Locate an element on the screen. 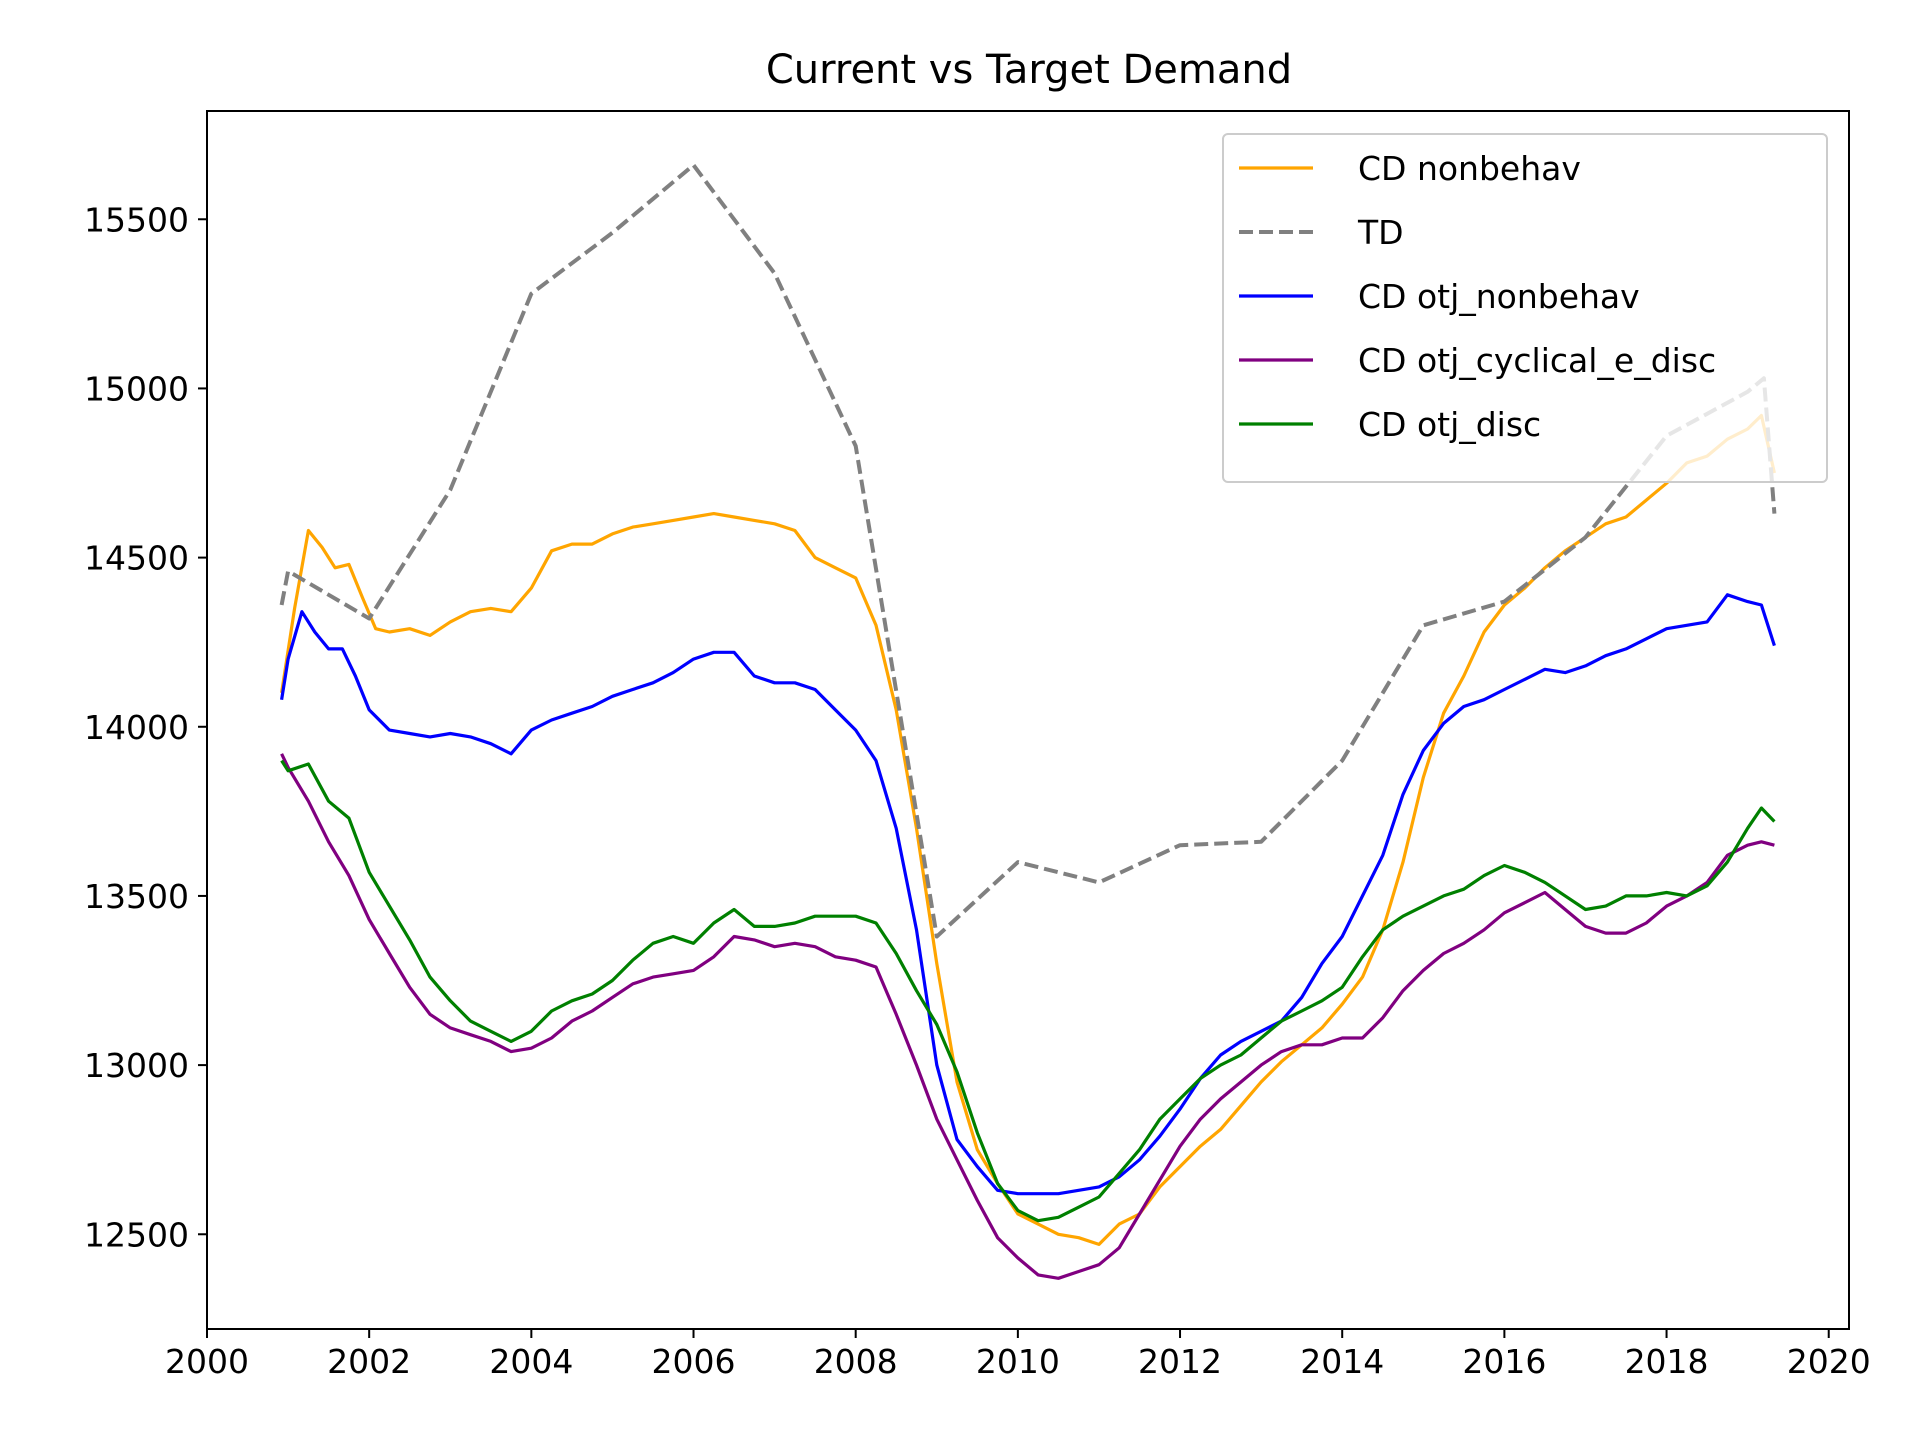  y-tick-label: 13000 is located at coordinates (136, 1065).